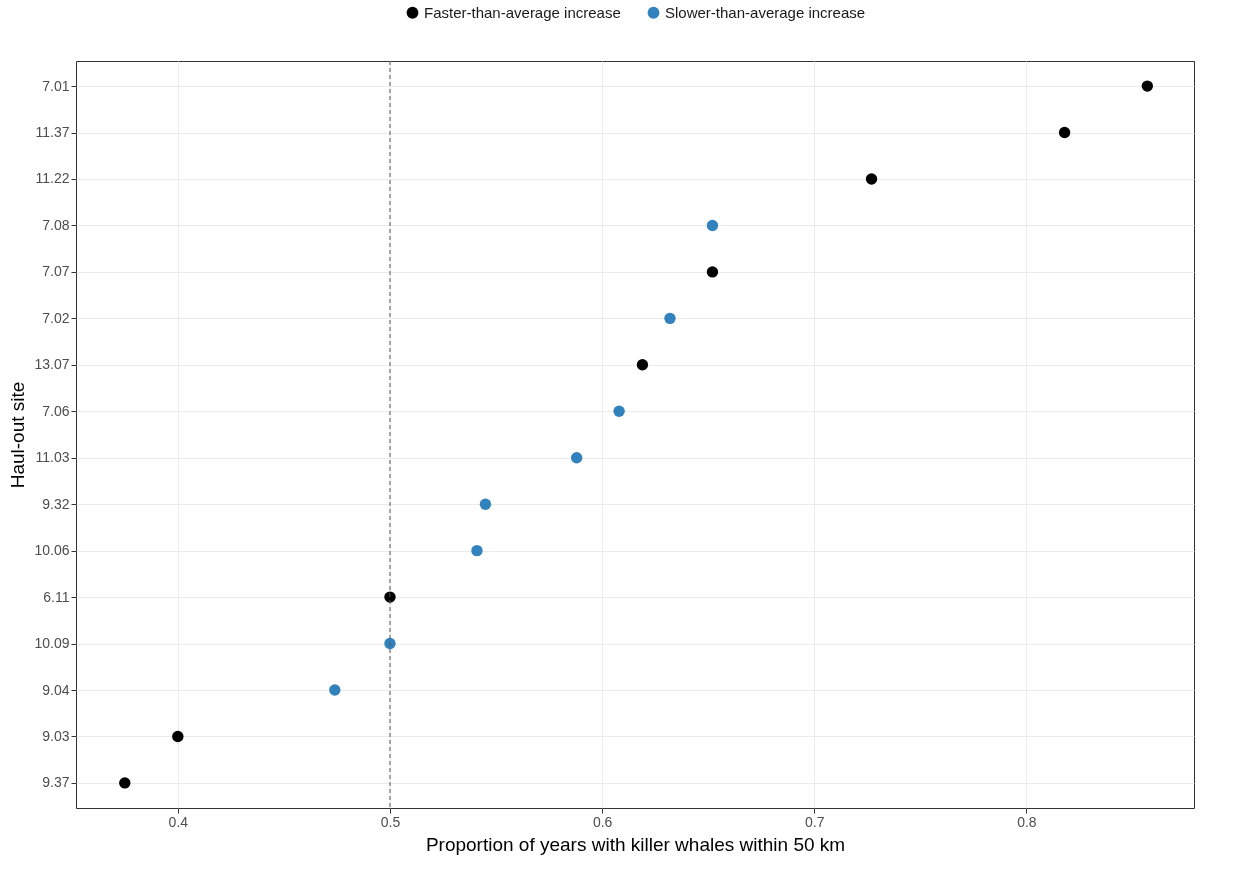  Describe the element at coordinates (56, 503) in the screenshot. I see `y-tick-label: 9.32` at that location.